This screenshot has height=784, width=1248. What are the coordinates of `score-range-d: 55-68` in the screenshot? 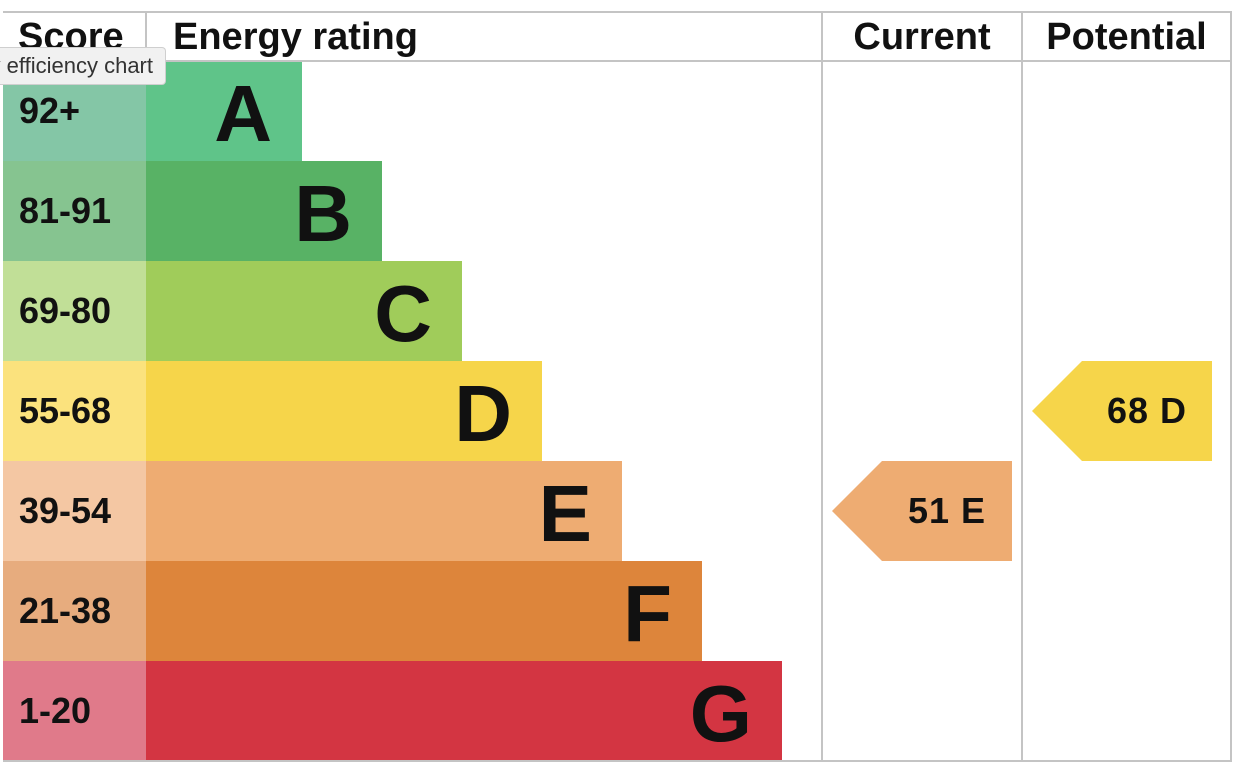 It's located at (74, 411).